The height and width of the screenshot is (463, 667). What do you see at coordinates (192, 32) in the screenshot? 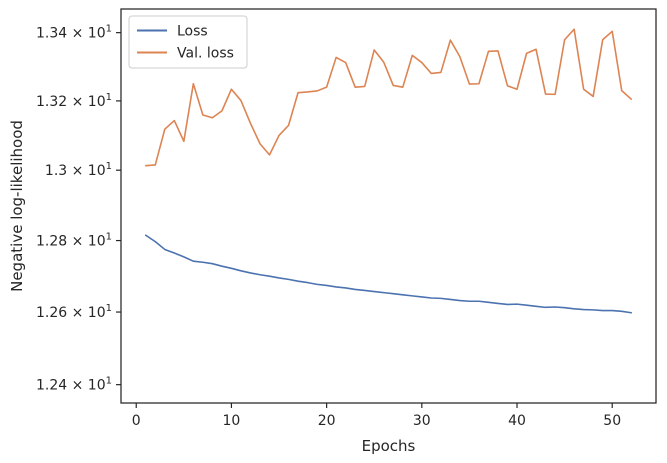
I see `legend-label-loss: Loss` at bounding box center [192, 32].